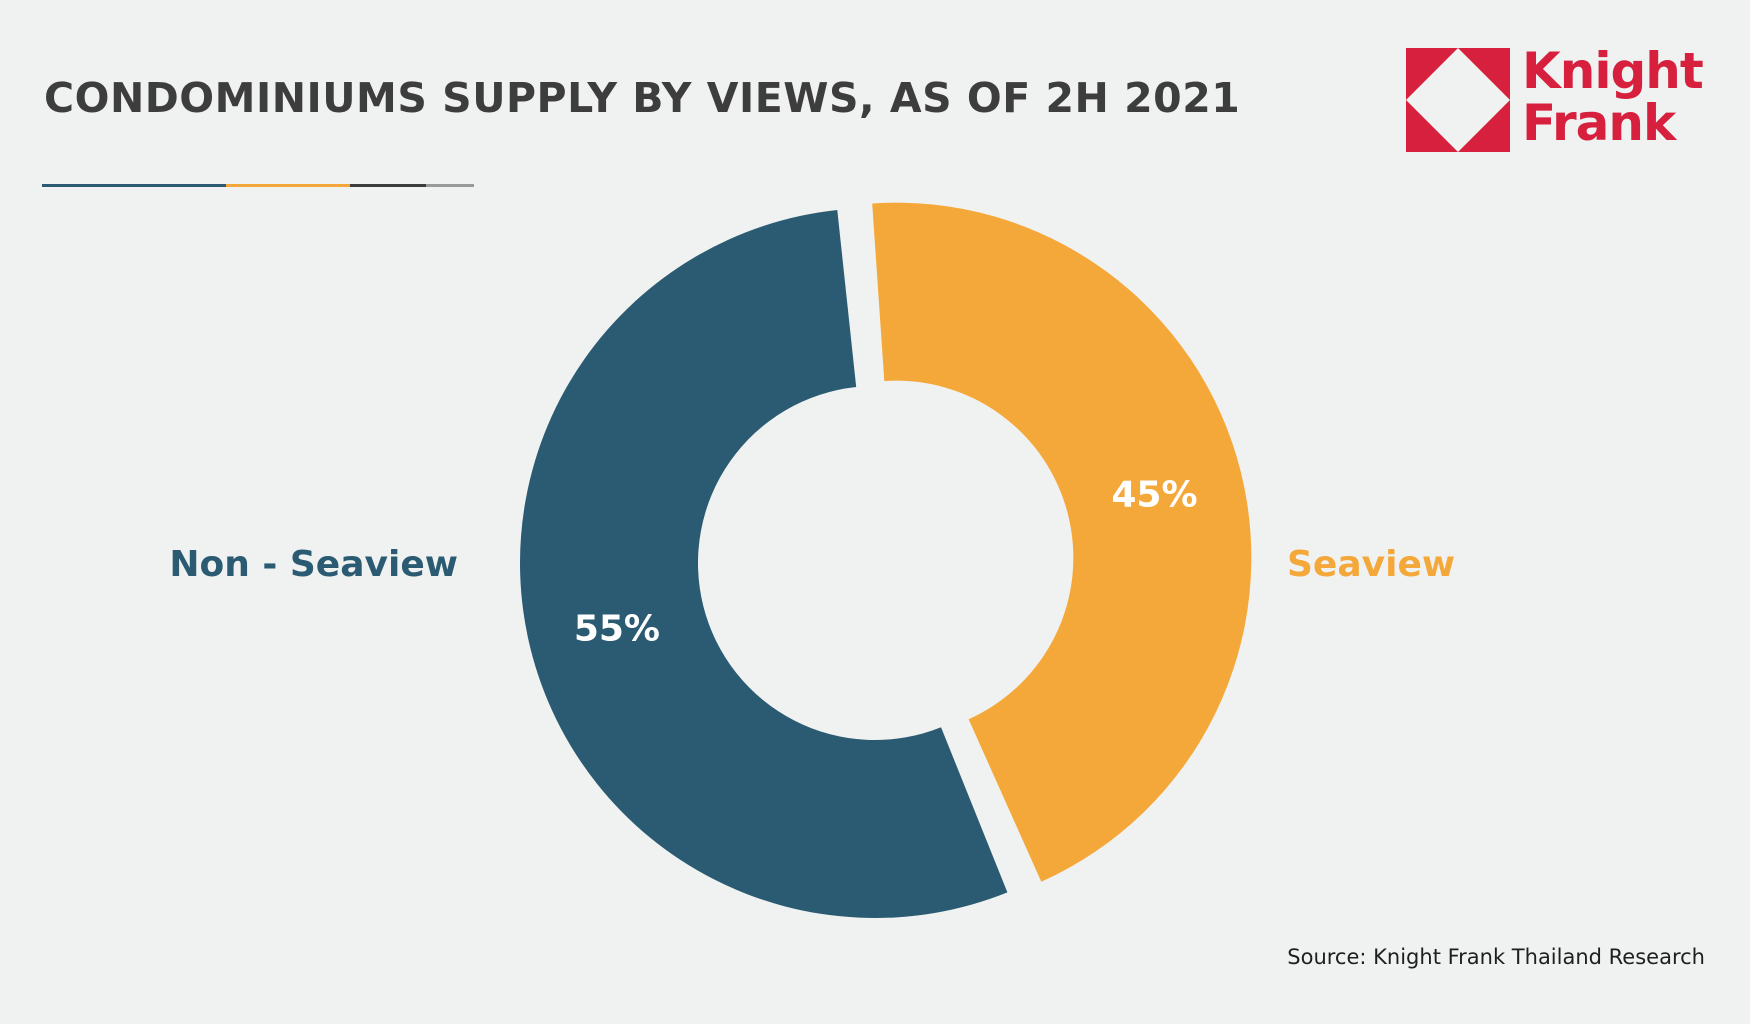 The image size is (1750, 1024). Describe the element at coordinates (1371, 564) in the screenshot. I see `category-label-2: Seaview` at that location.